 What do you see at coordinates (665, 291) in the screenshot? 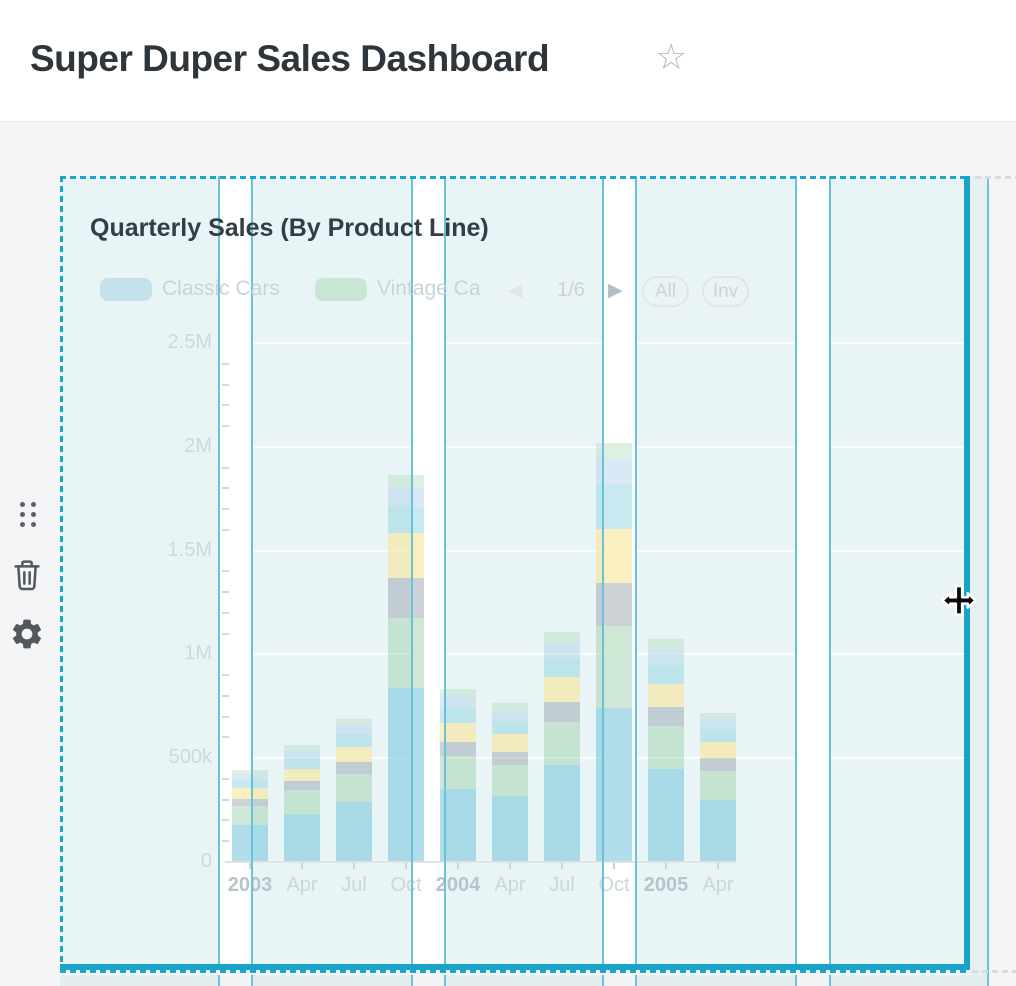
I see `legend-select-all-button: All` at bounding box center [665, 291].